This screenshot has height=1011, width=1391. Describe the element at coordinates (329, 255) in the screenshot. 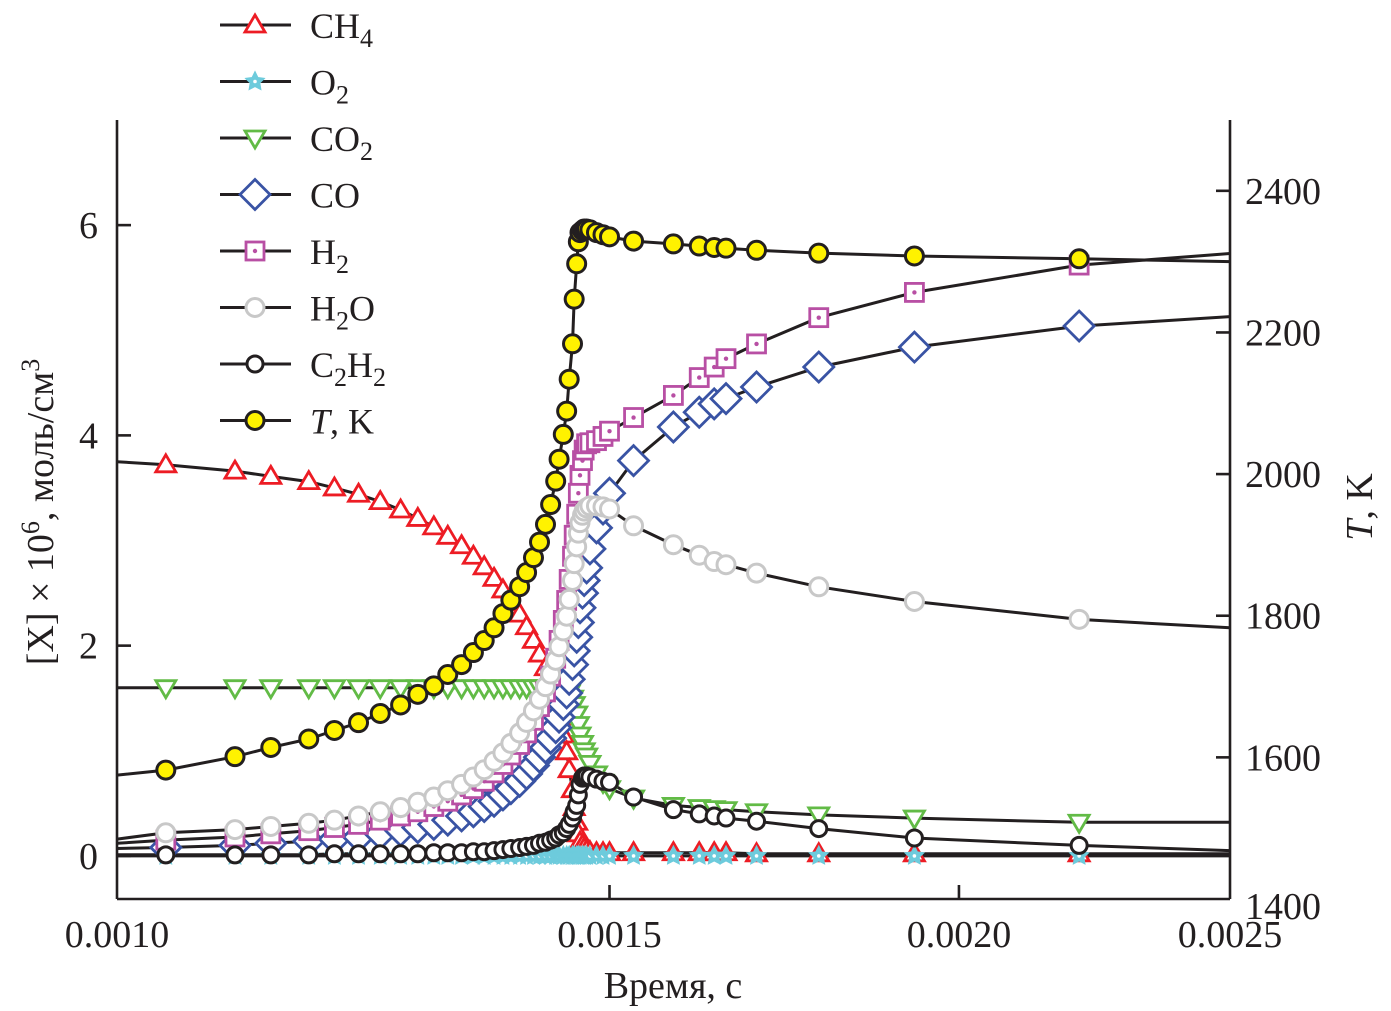

I see `legend-label: H2` at that location.